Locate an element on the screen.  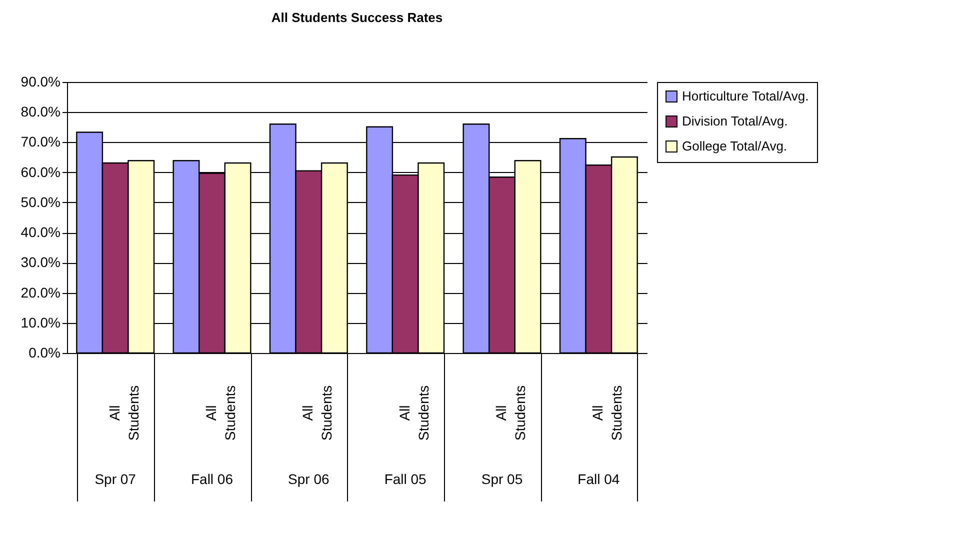
y-tick-label: 40.0% is located at coordinates (40, 232).